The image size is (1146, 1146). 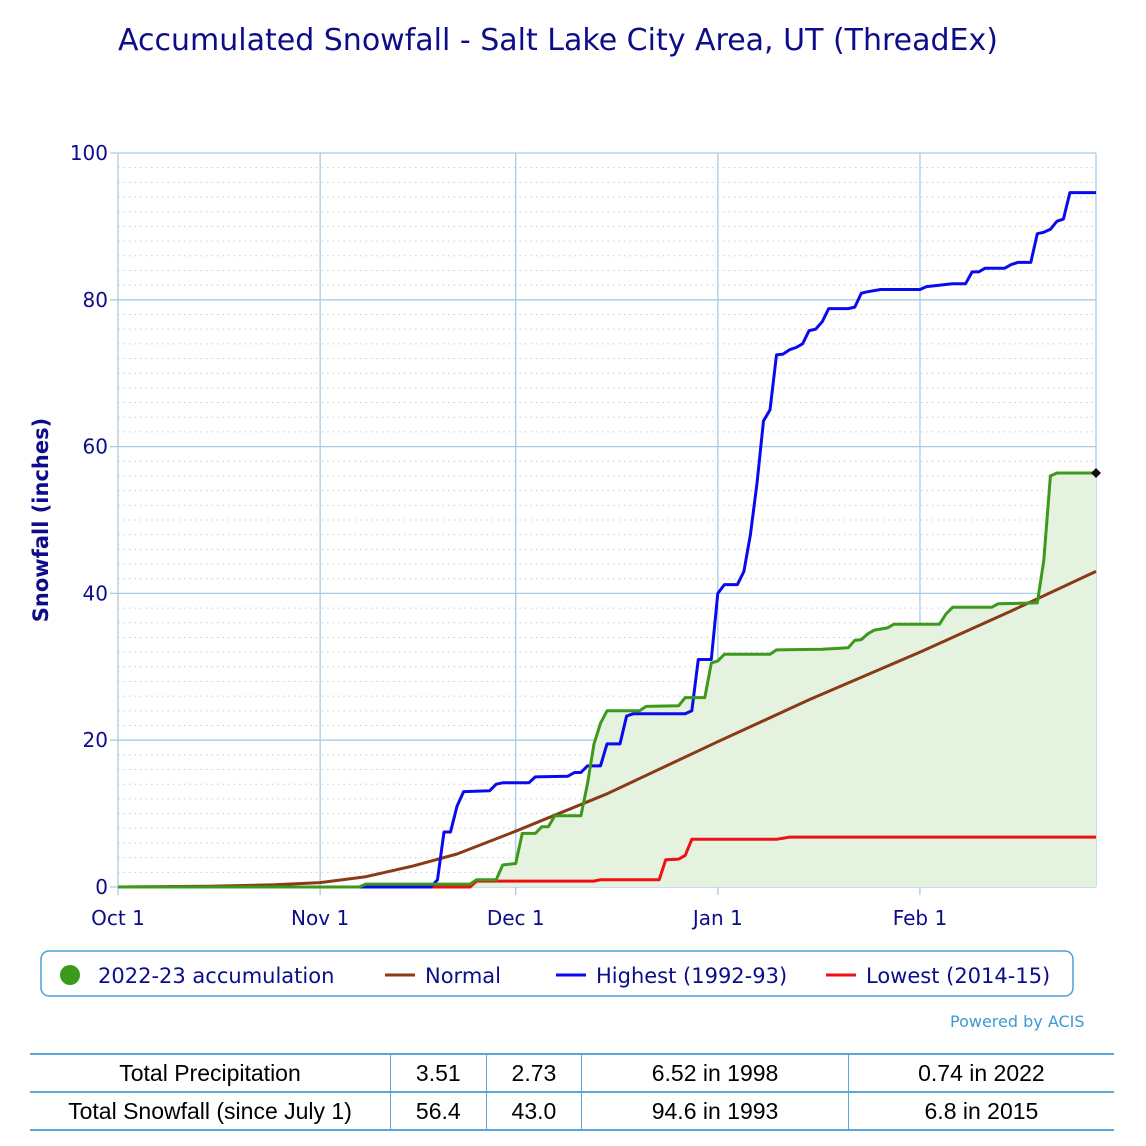 What do you see at coordinates (89, 520) in the screenshot?
I see `y-axis-ticks: 0 20 40 60 80 100` at bounding box center [89, 520].